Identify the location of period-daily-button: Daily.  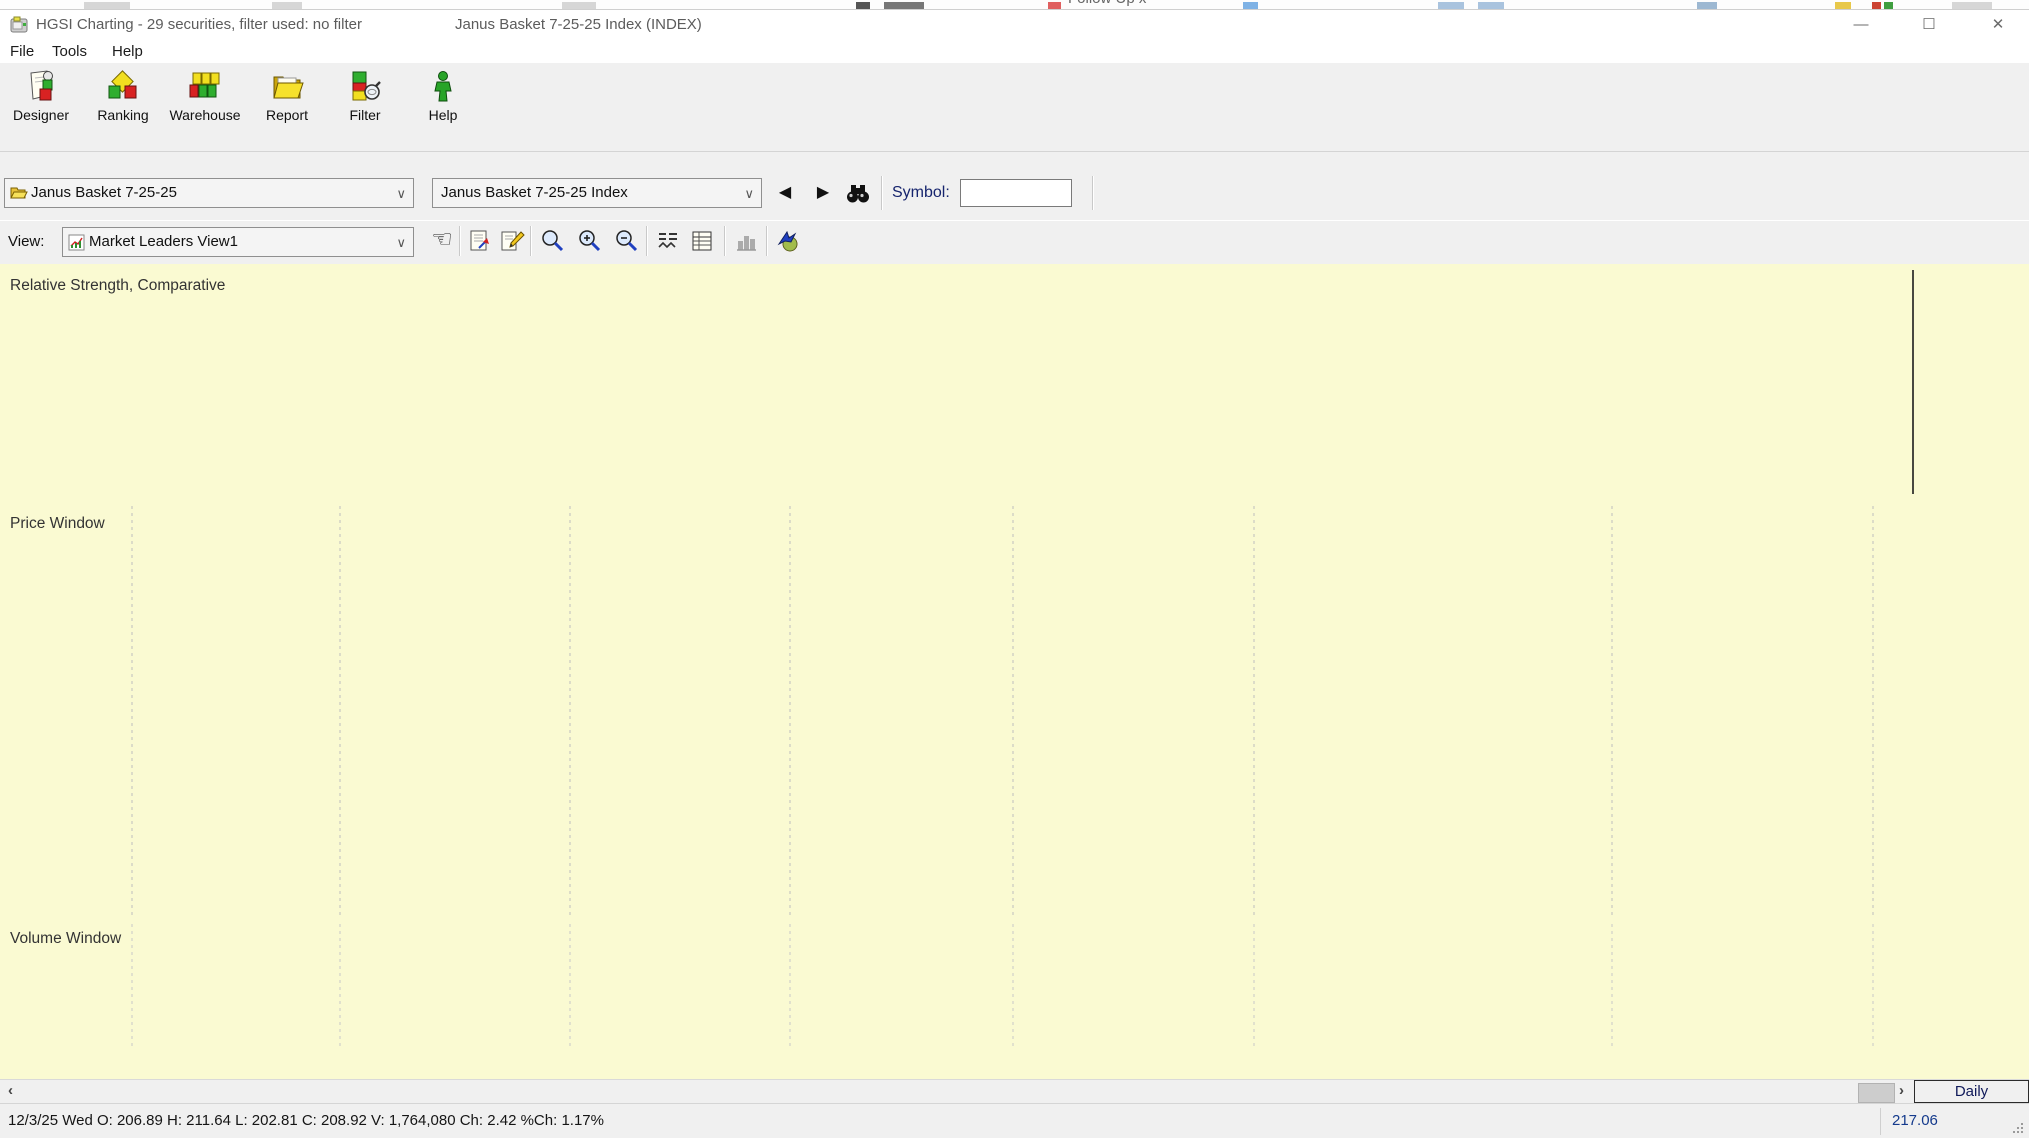
(1971, 1091).